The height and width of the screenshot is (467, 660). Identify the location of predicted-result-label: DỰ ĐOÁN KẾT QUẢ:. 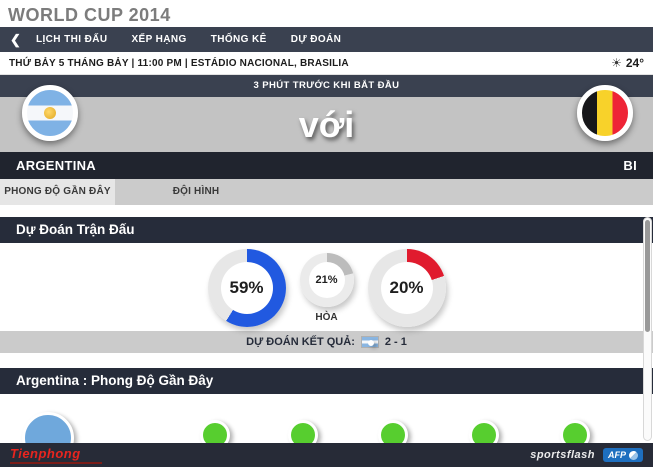
(300, 342).